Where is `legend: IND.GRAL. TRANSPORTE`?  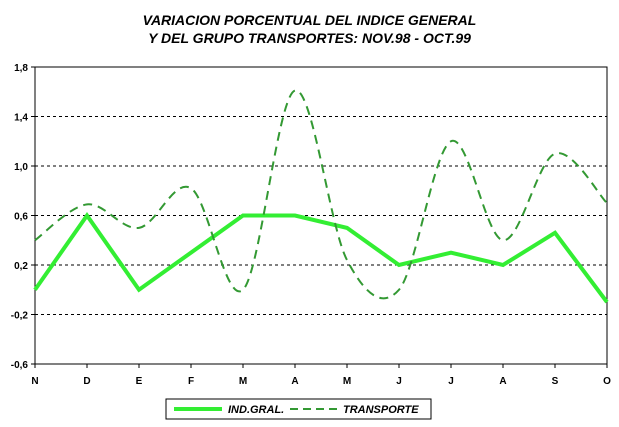 legend: IND.GRAL. TRANSPORTE is located at coordinates (298, 409).